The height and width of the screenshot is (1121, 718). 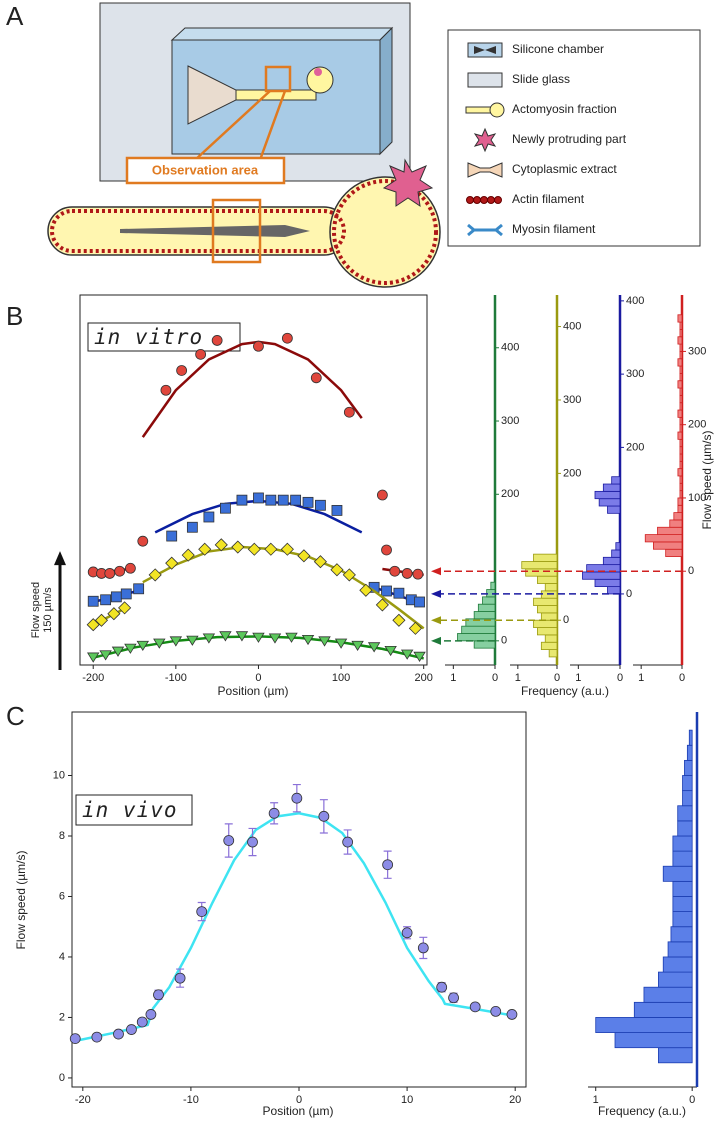 I want to click on actin-cortex, so click(x=198, y=231).